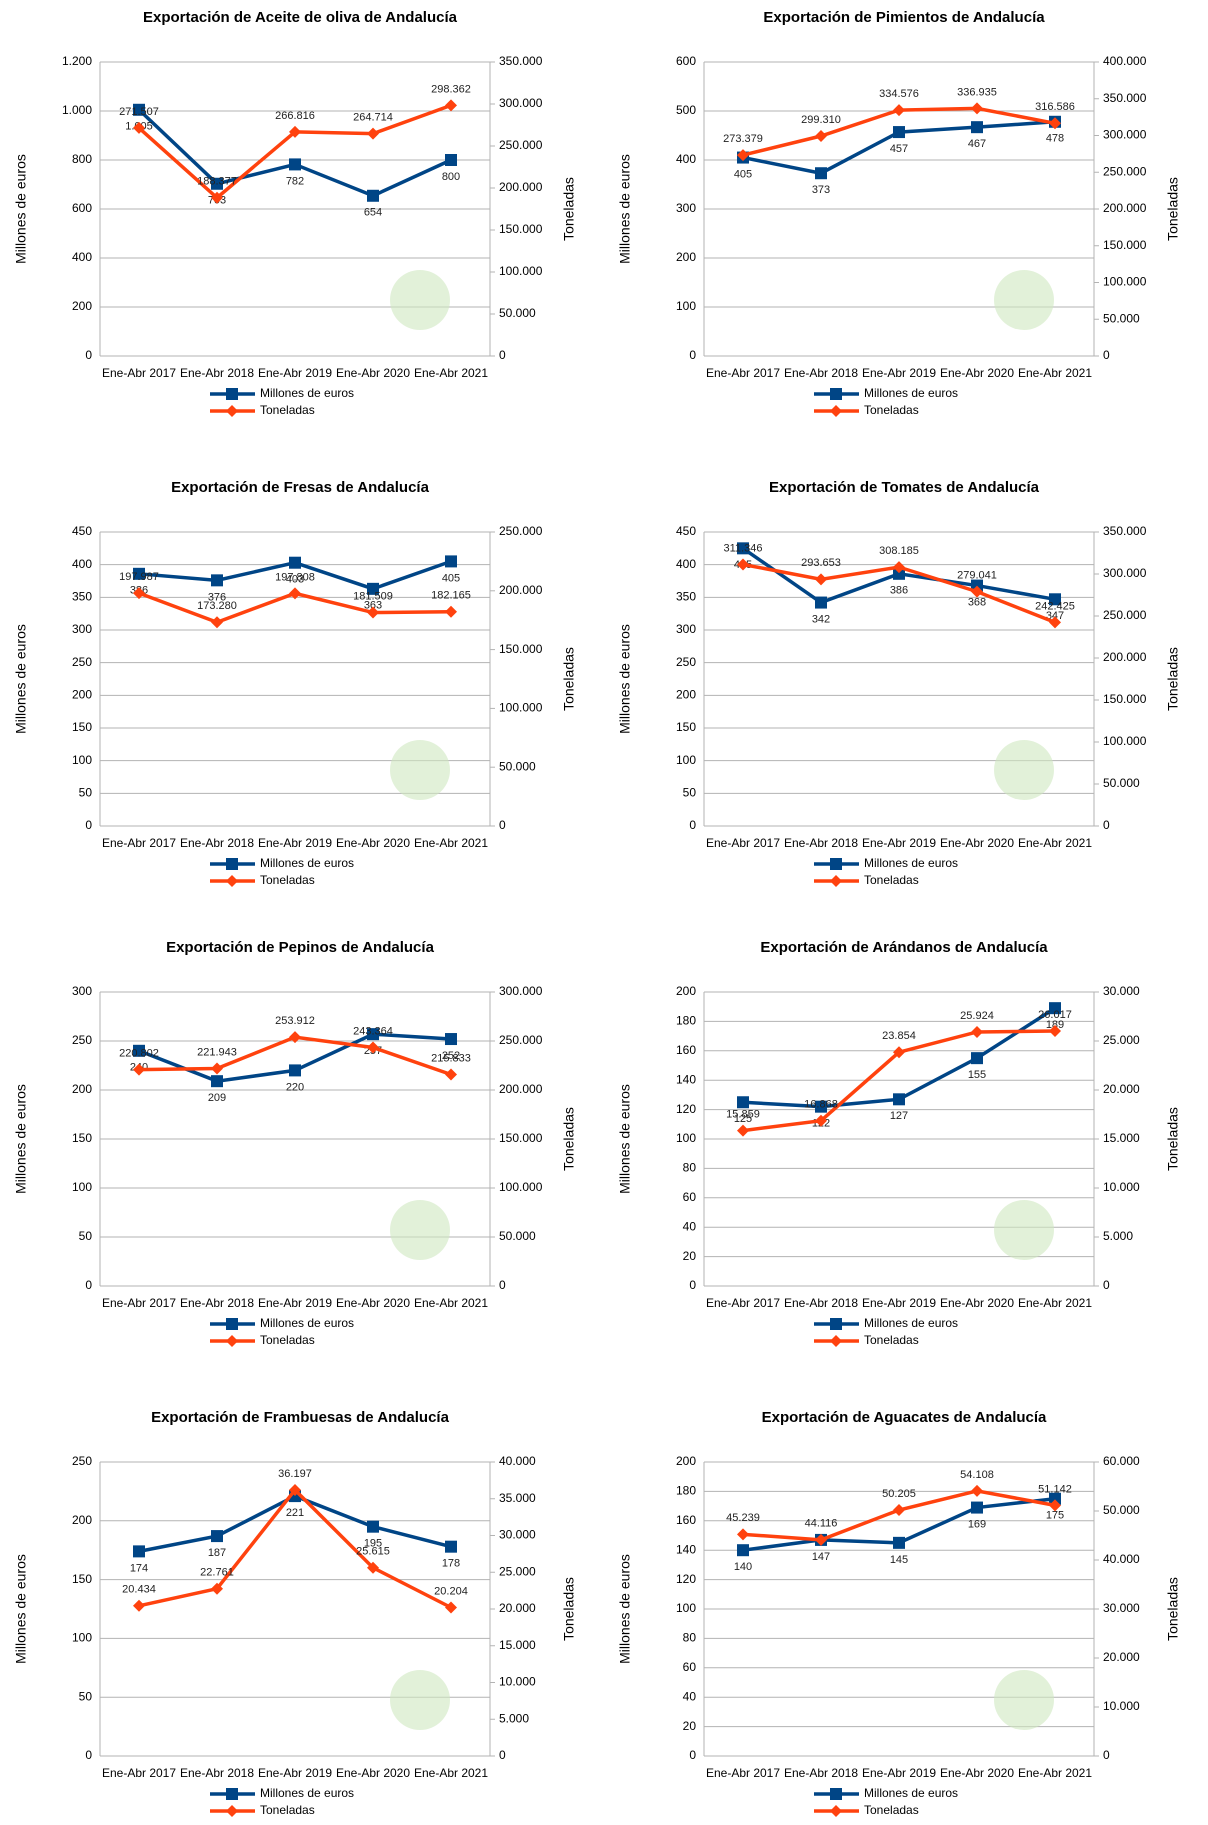 The image size is (1208, 1825). I want to click on data-label: 279.041, so click(977, 576).